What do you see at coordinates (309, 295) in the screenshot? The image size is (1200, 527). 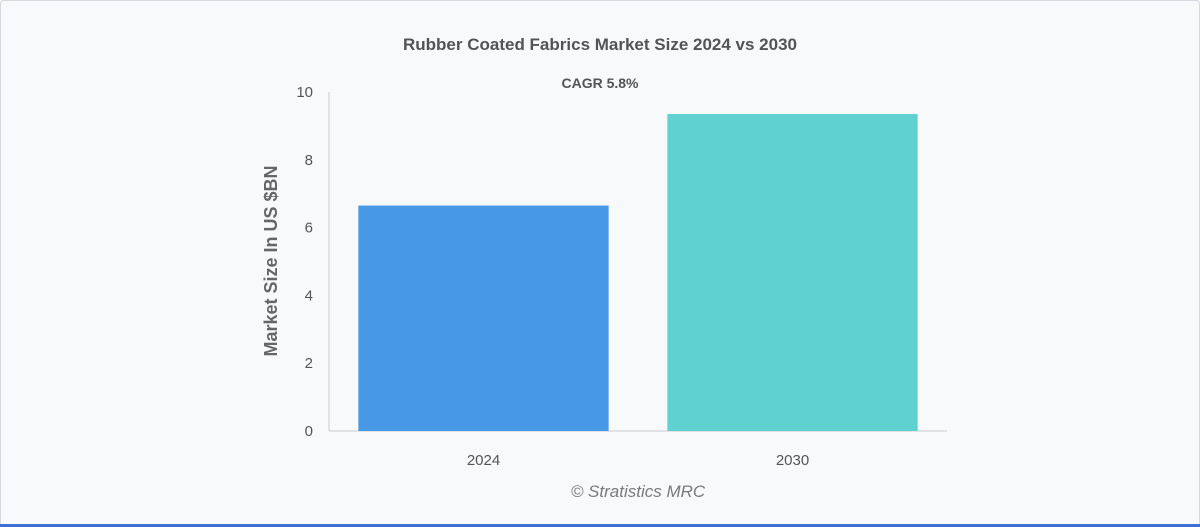 I see `y-tick-label: 4` at bounding box center [309, 295].